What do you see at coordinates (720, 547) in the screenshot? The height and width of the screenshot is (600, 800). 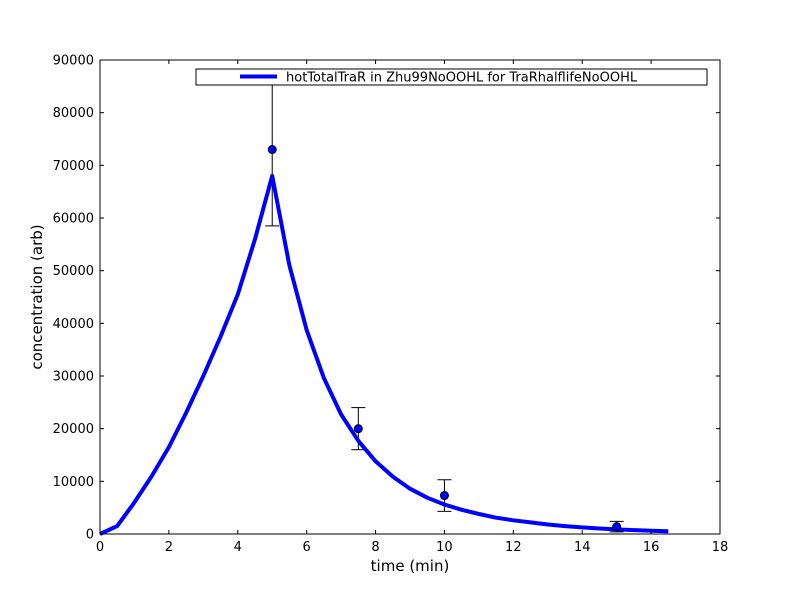 I see `x-tick-label: 18` at bounding box center [720, 547].